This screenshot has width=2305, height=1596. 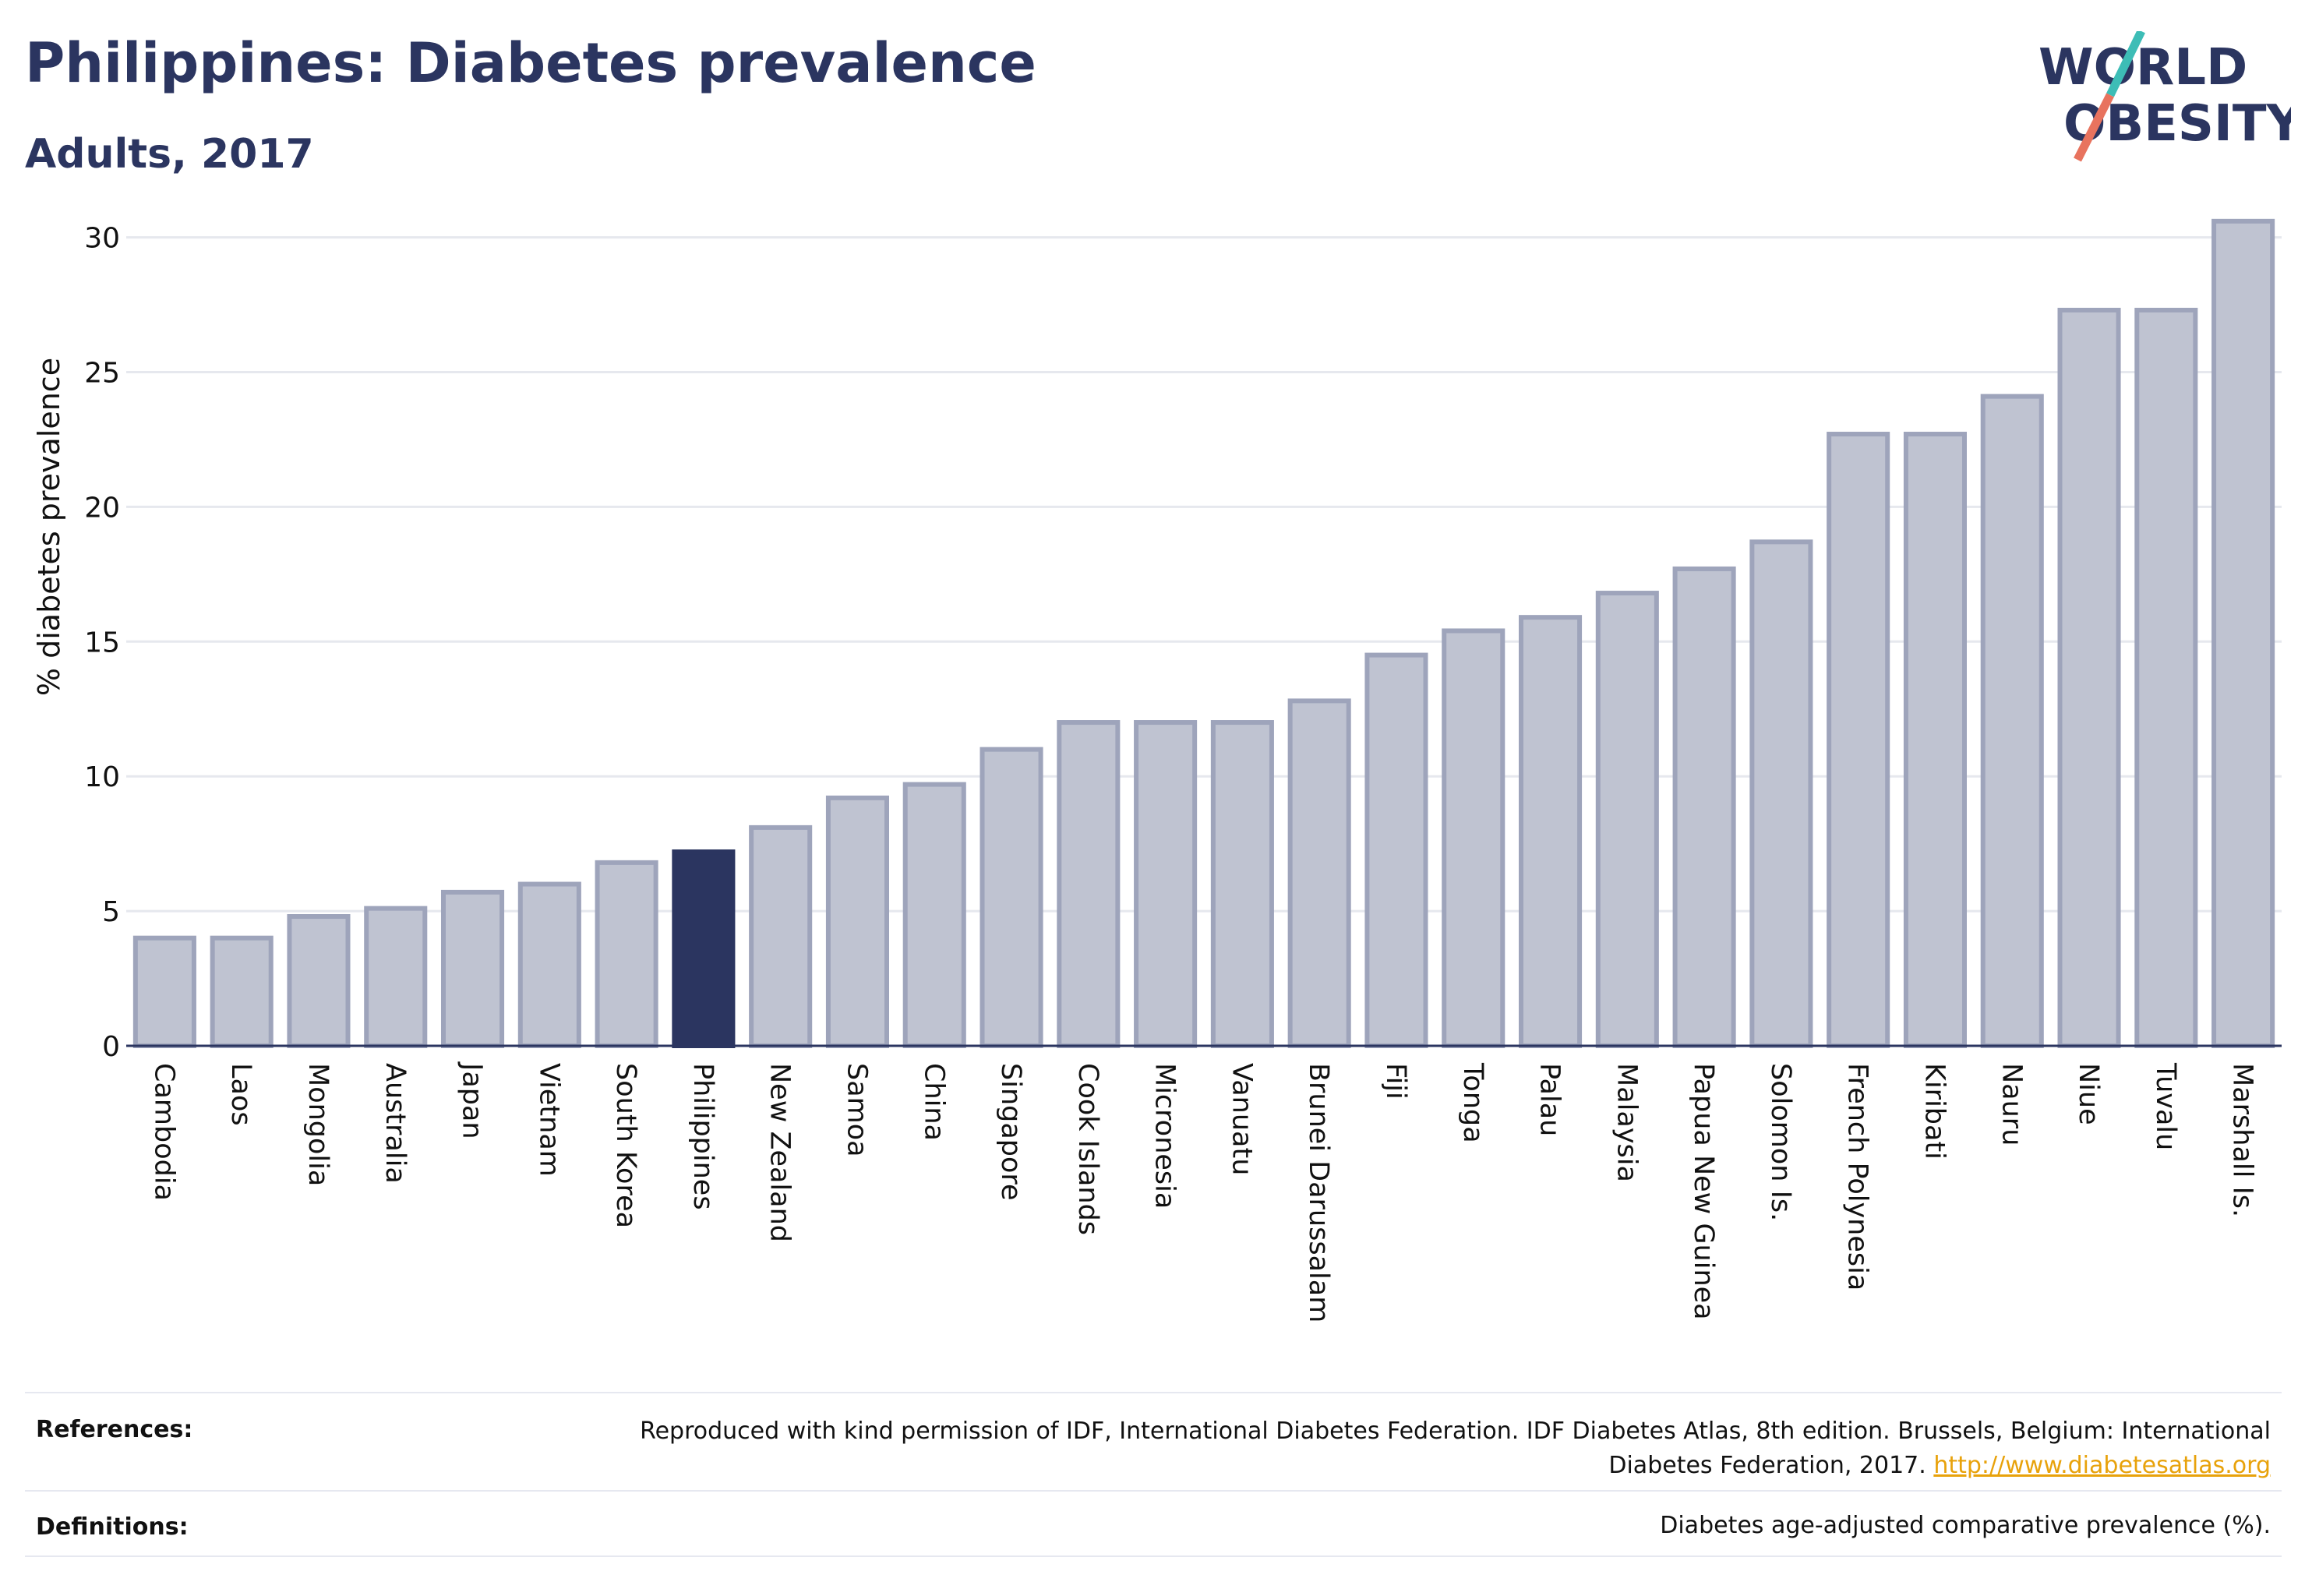 I want to click on x-tick-label: New Zealand, so click(x=780, y=1152).